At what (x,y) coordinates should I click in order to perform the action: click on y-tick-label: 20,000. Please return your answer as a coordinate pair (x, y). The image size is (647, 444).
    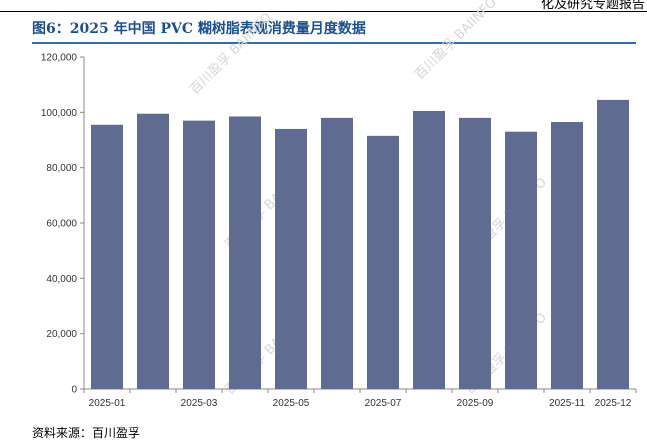
    Looking at the image, I should click on (61, 334).